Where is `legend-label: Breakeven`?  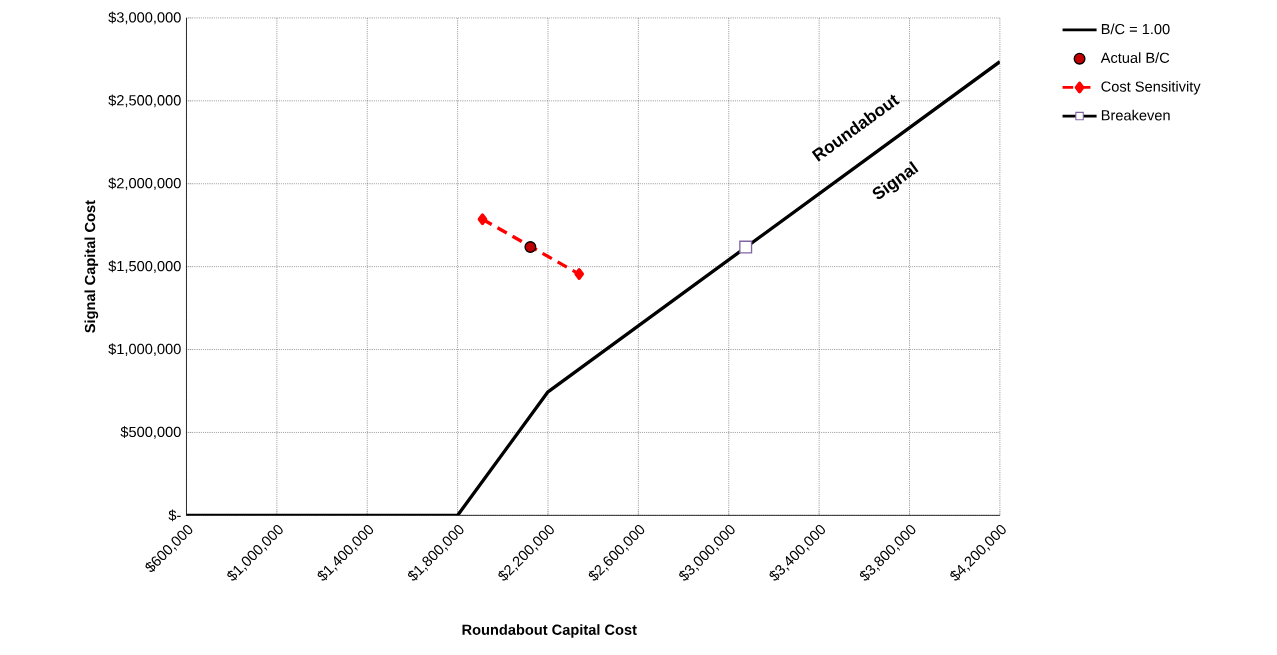 legend-label: Breakeven is located at coordinates (1135, 115).